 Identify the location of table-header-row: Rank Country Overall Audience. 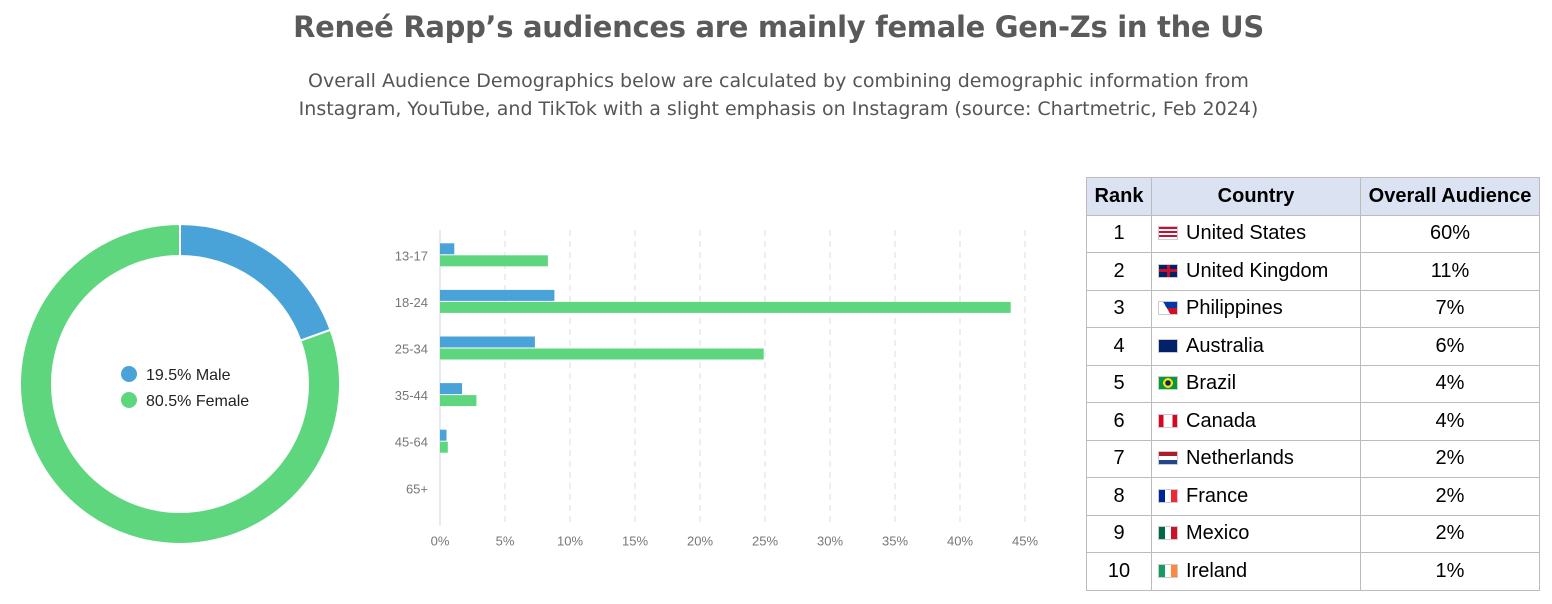
(1313, 196).